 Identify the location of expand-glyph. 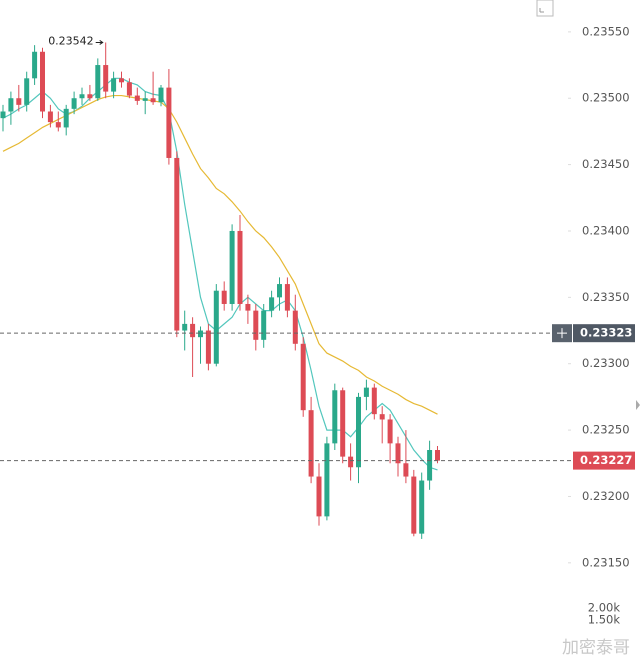
(541, 10).